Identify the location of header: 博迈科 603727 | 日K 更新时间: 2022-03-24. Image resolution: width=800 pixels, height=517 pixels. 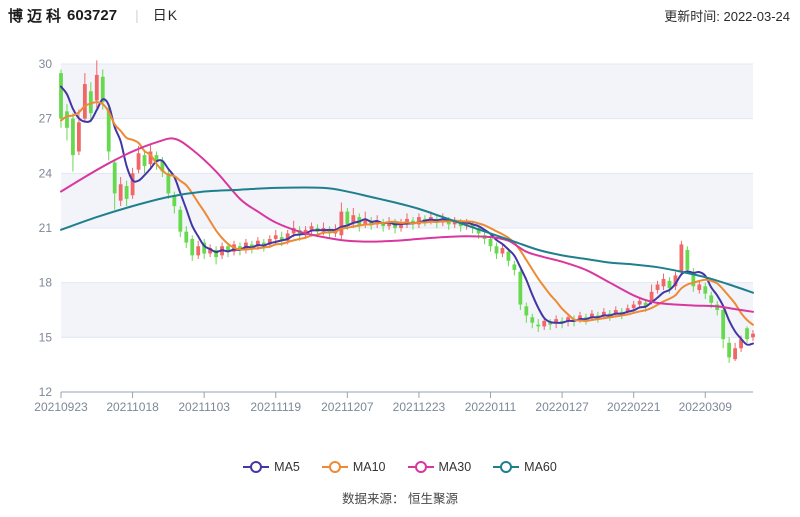
(400, 15).